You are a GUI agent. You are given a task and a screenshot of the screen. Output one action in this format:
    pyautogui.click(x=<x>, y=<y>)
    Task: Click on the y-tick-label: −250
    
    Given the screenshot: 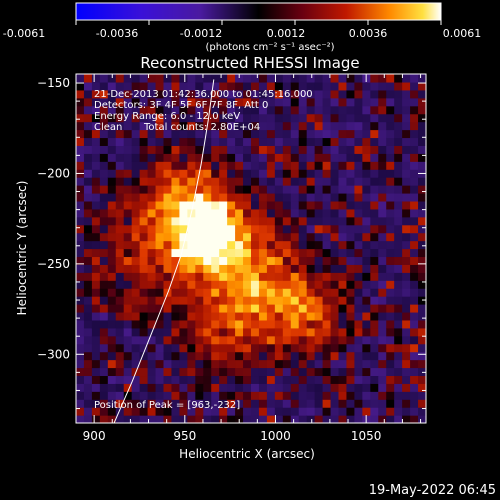 What is the action you would take?
    pyautogui.click(x=53, y=264)
    